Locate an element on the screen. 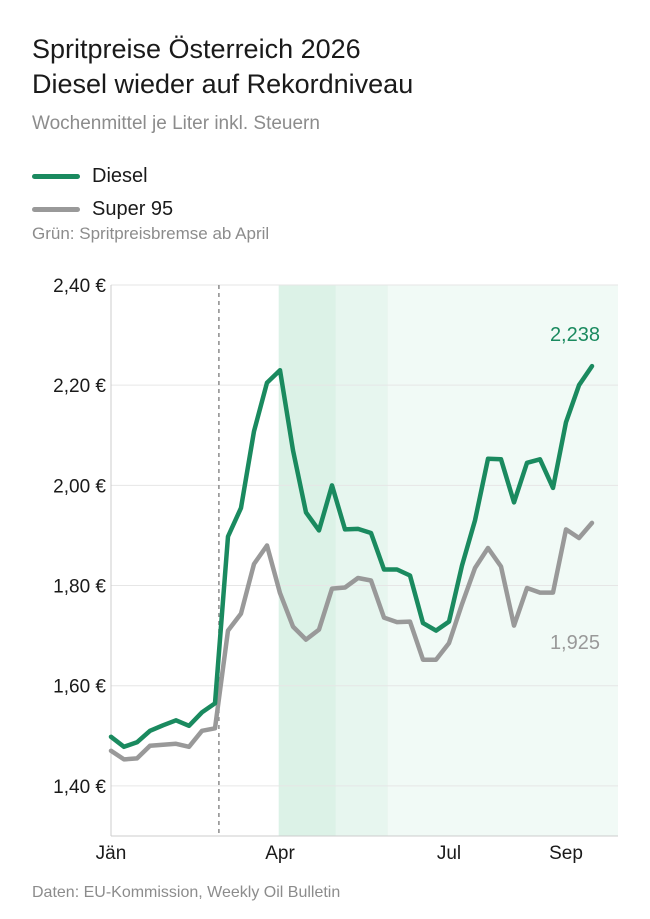  x-tick-label: Jul is located at coordinates (449, 853).